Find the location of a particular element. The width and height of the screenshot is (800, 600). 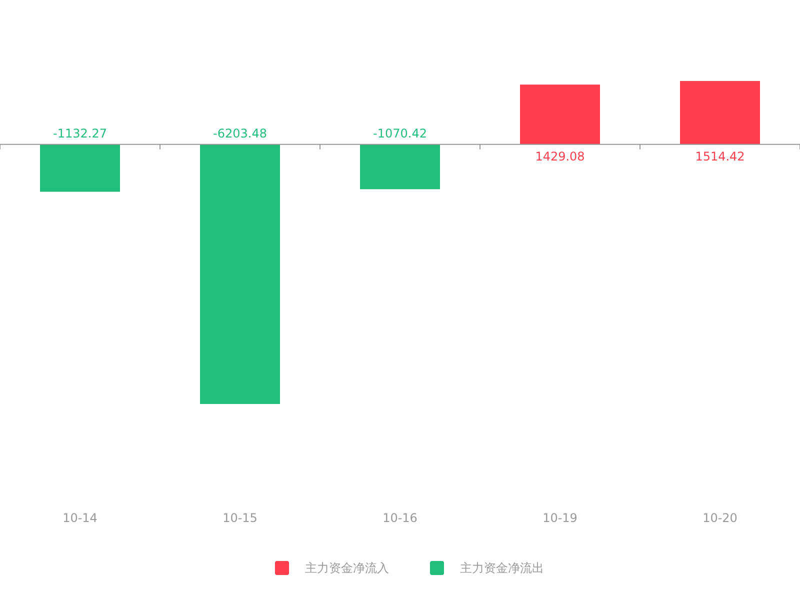

legend-label: 主力资金净流出 is located at coordinates (502, 568).